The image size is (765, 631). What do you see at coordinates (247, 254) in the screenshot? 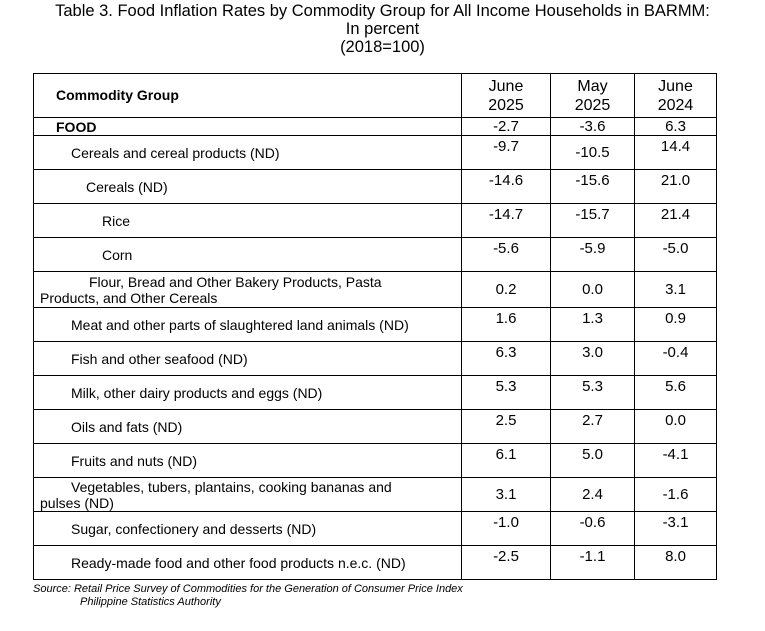
I see `row-label: Corn` at bounding box center [247, 254].